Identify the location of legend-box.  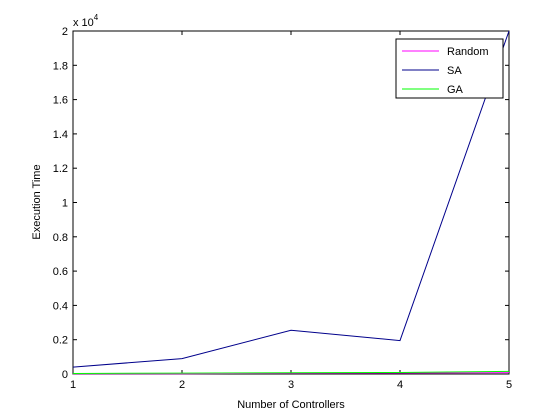
(449, 68).